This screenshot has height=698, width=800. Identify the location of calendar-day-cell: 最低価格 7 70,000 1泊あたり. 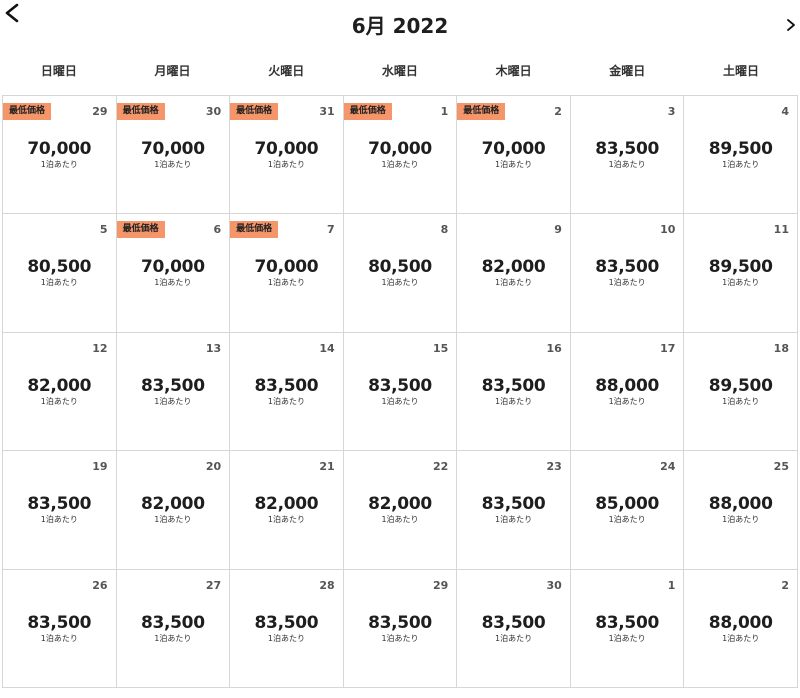
(287, 273).